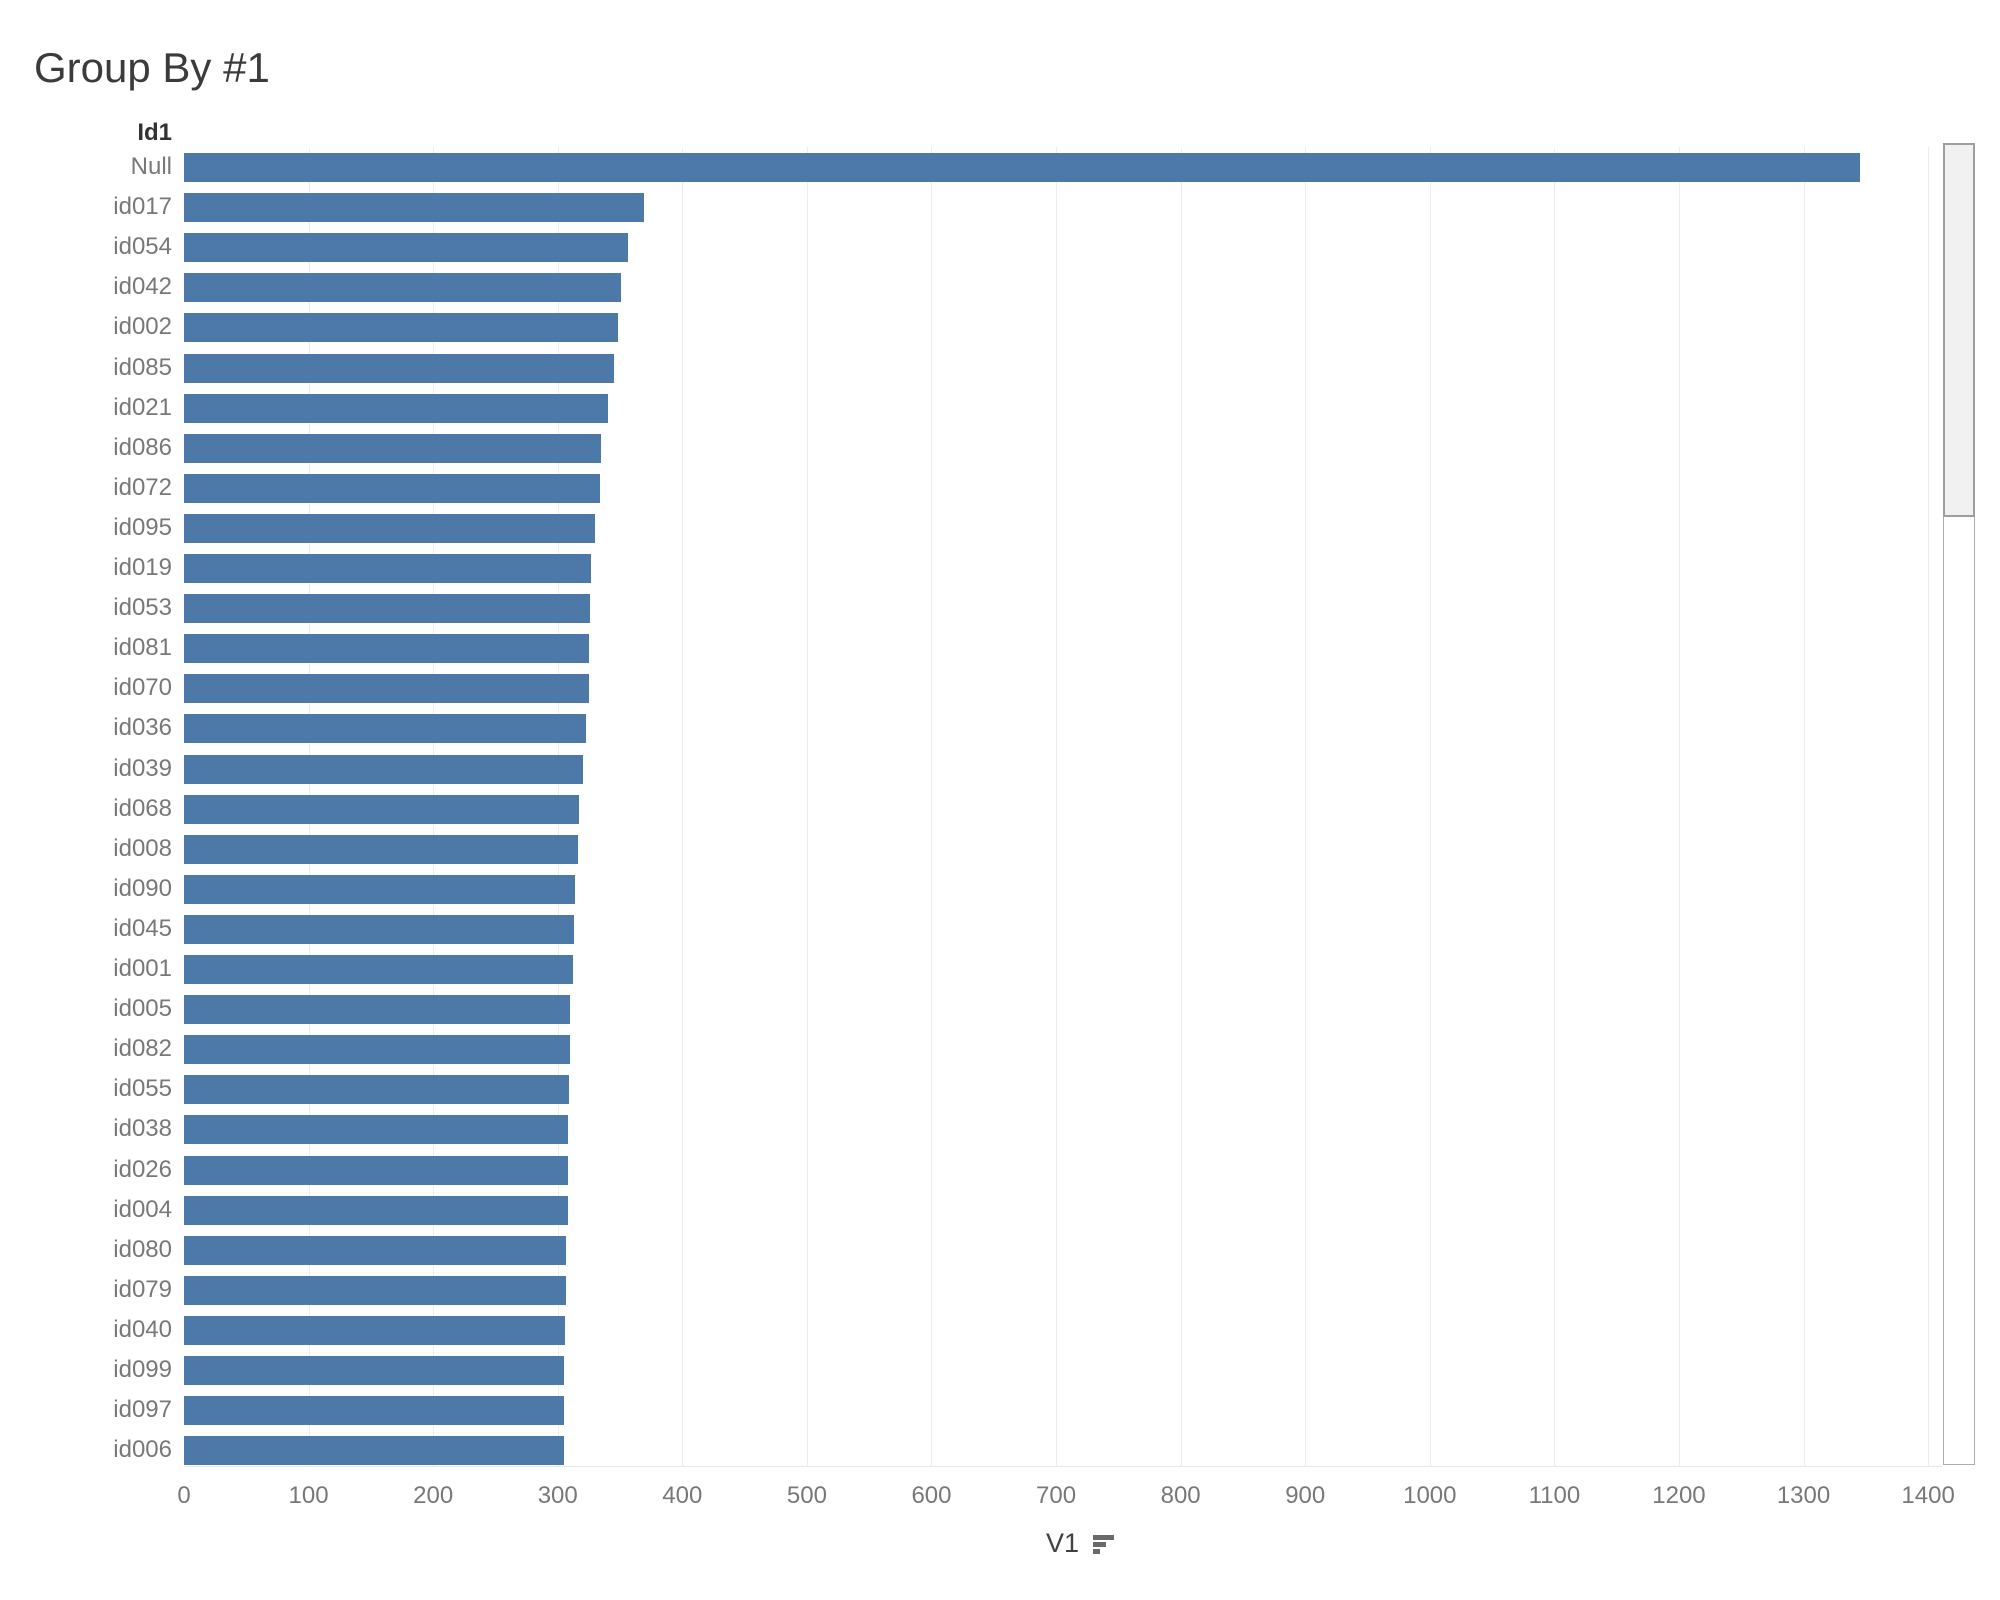 Image resolution: width=2000 pixels, height=1600 pixels. What do you see at coordinates (377, 1010) in the screenshot?
I see `bar-id005` at bounding box center [377, 1010].